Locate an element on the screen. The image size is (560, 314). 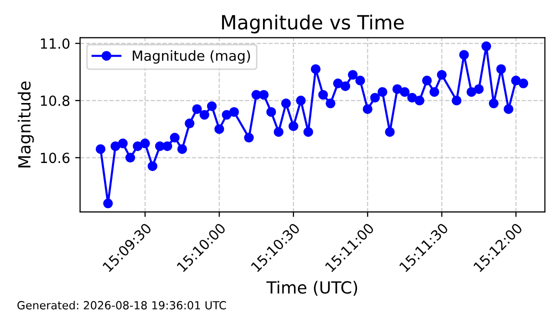
chart-title: Magnitude vs Time is located at coordinates (313, 24).